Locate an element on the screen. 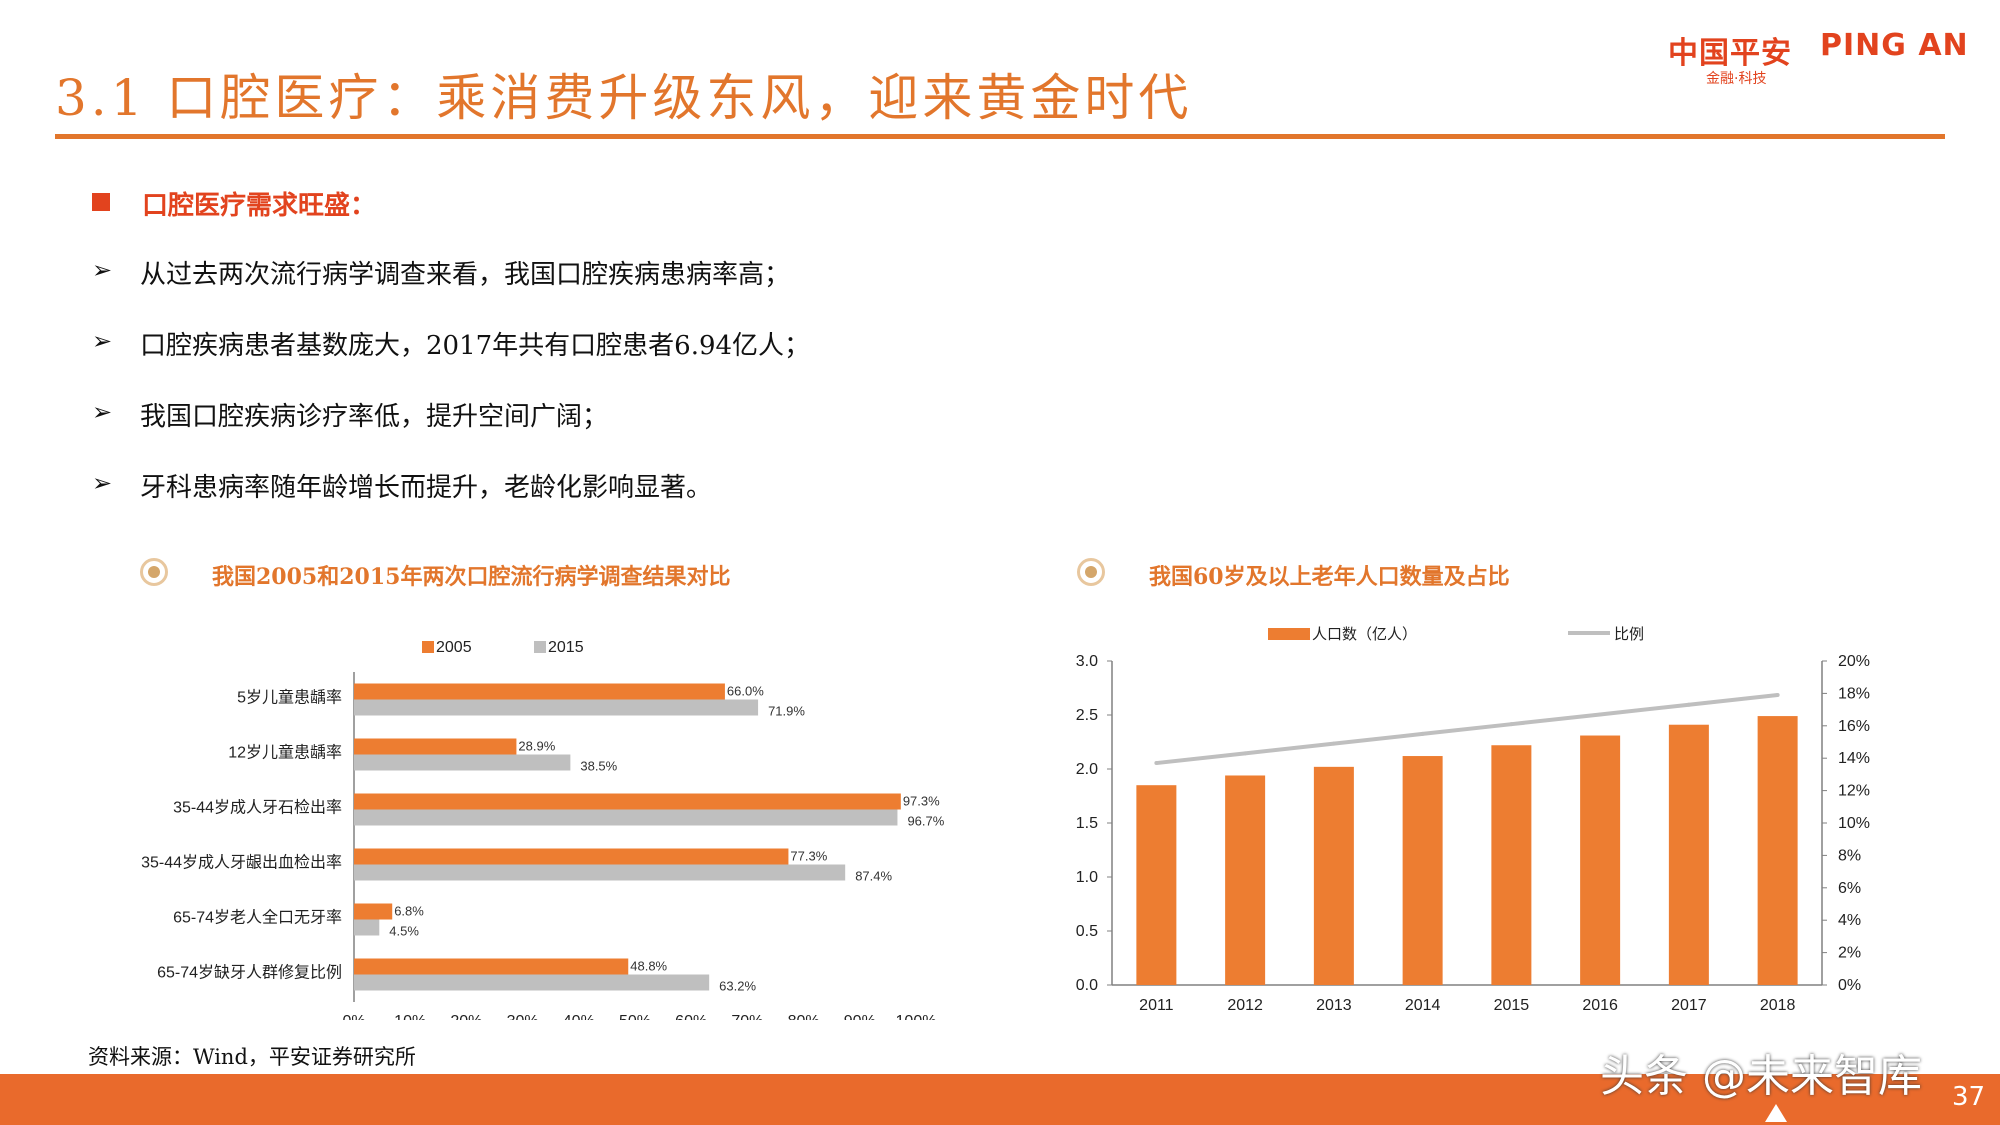  pingan-logo: 中国平安 PING AN 金融·科技 is located at coordinates (1823, 59).